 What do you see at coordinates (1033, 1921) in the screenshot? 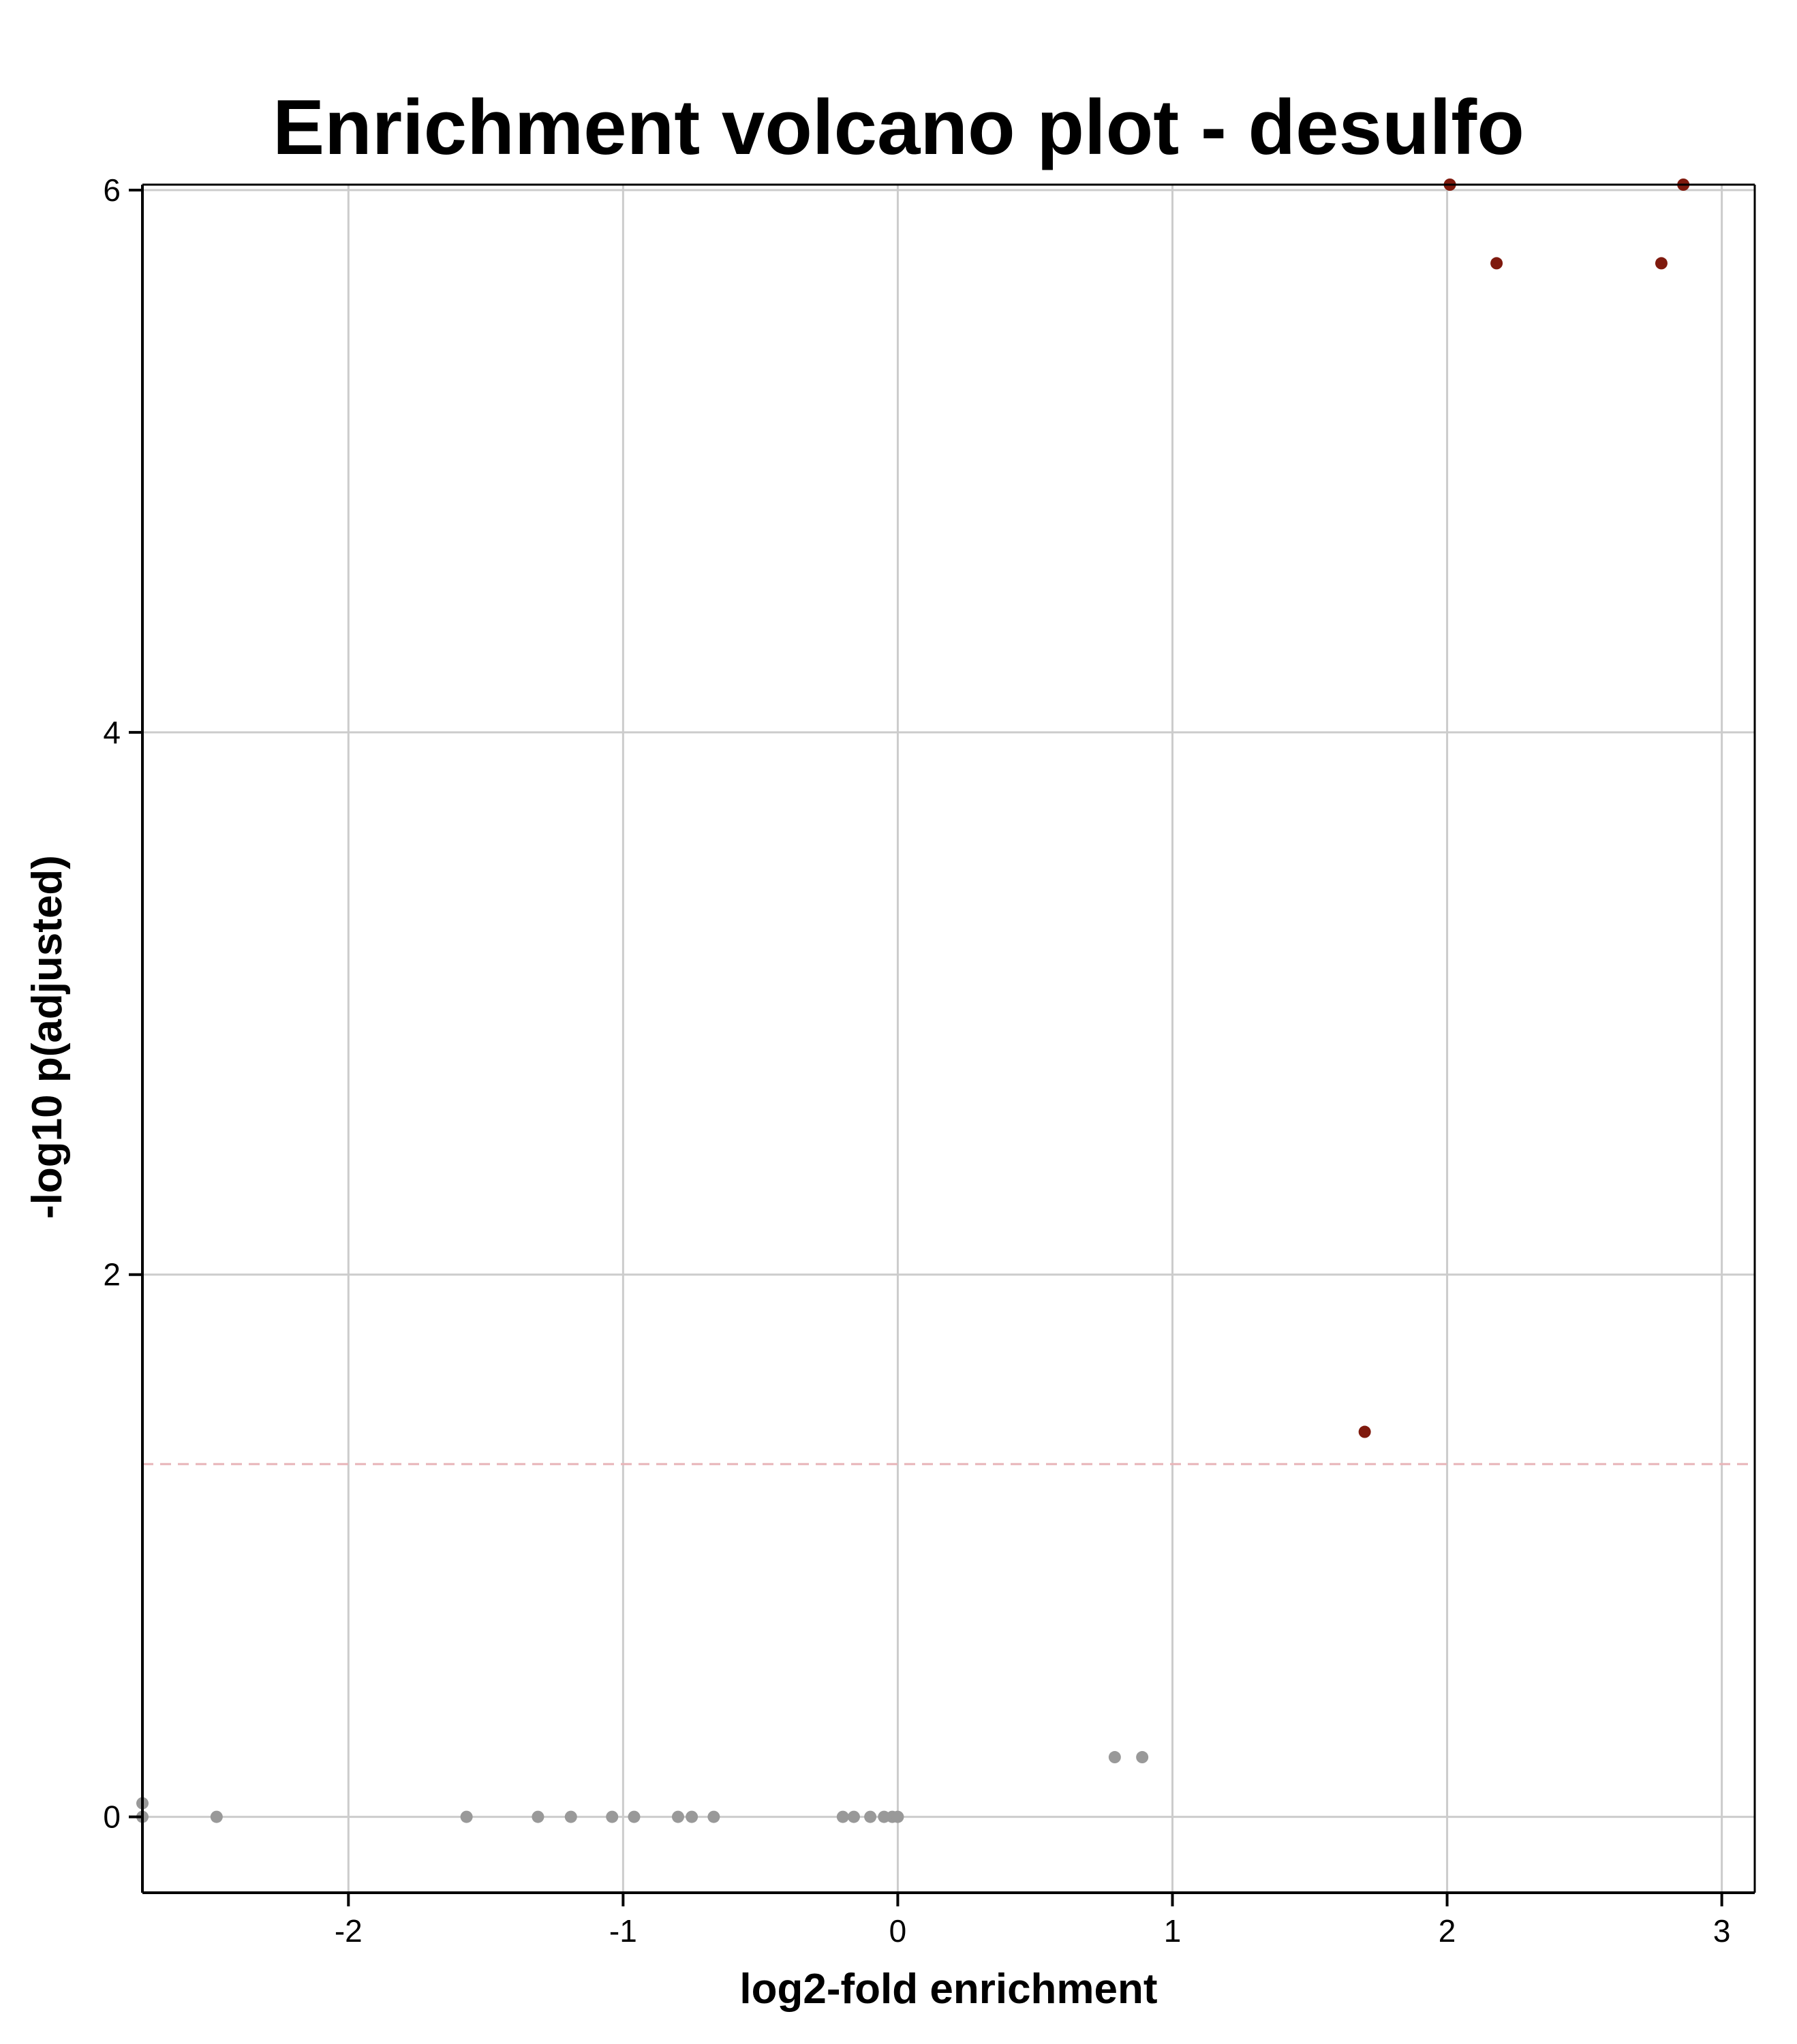
I see `x-axis-ticks: -2 -1 0 1 2 3` at bounding box center [1033, 1921].